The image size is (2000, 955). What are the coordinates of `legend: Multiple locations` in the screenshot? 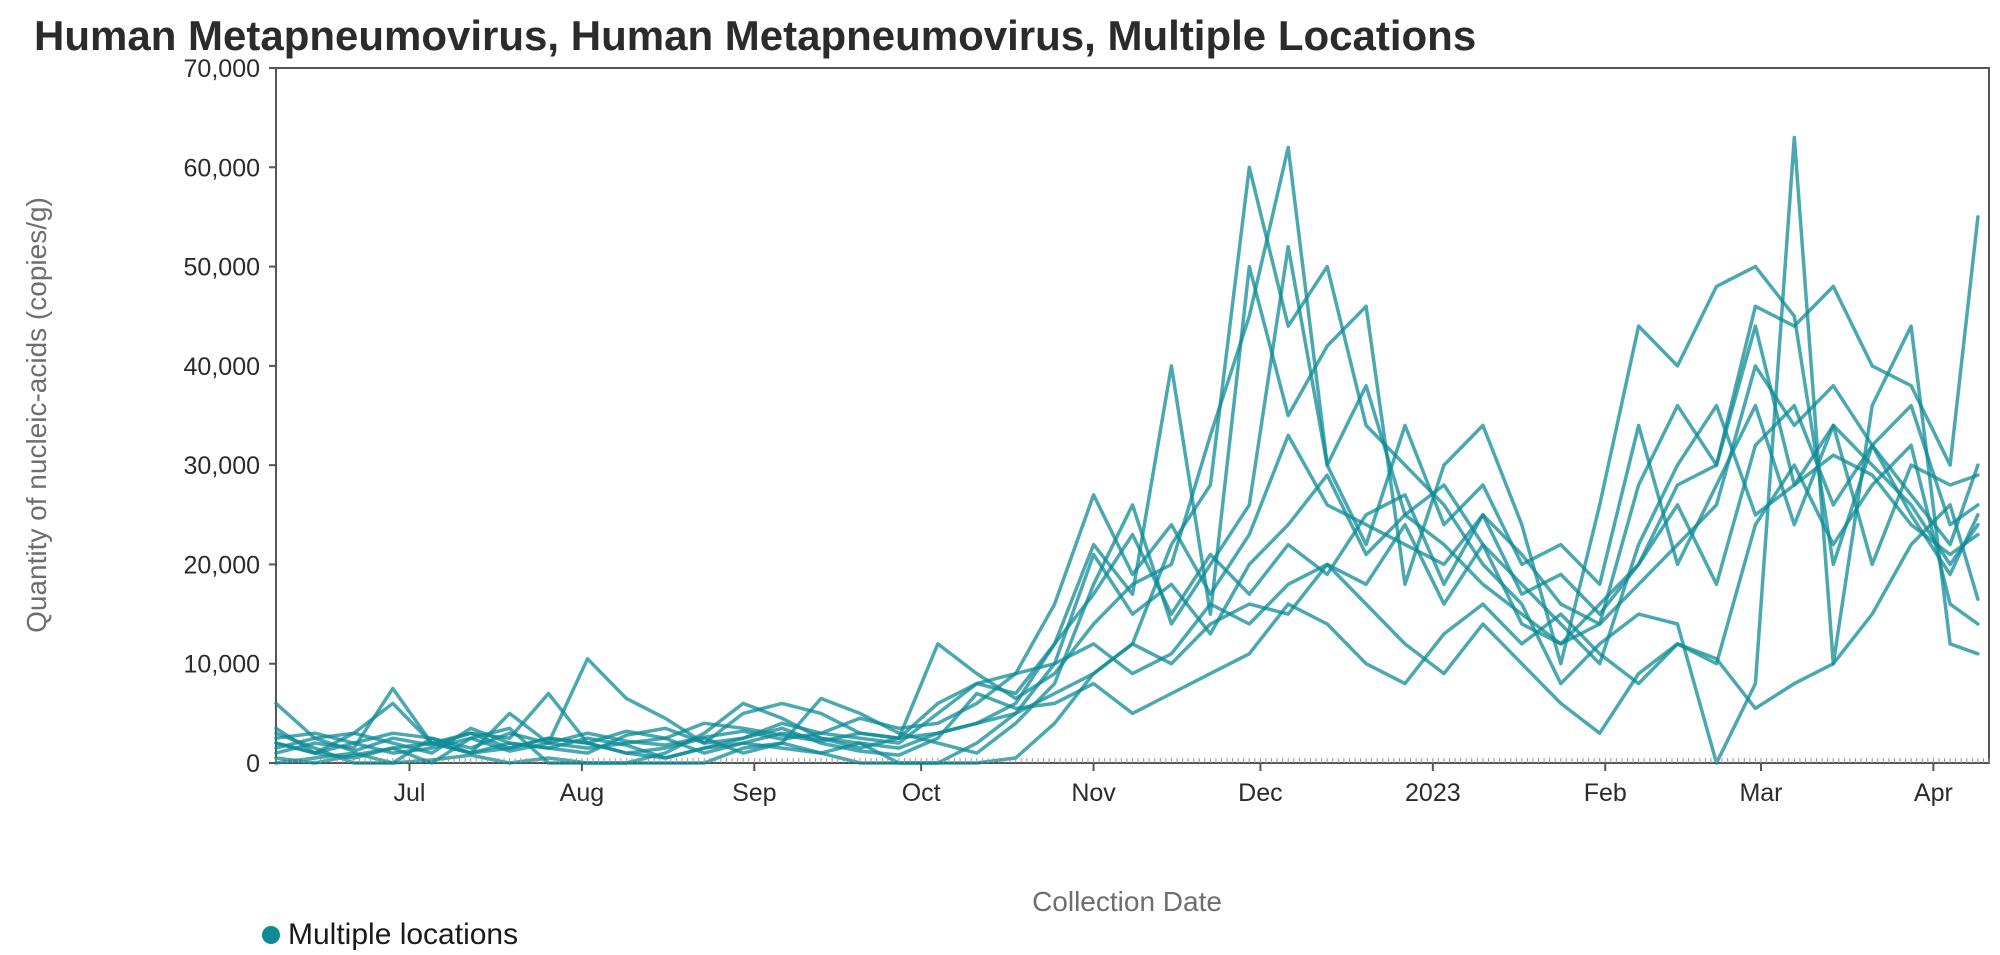 It's located at (390, 935).